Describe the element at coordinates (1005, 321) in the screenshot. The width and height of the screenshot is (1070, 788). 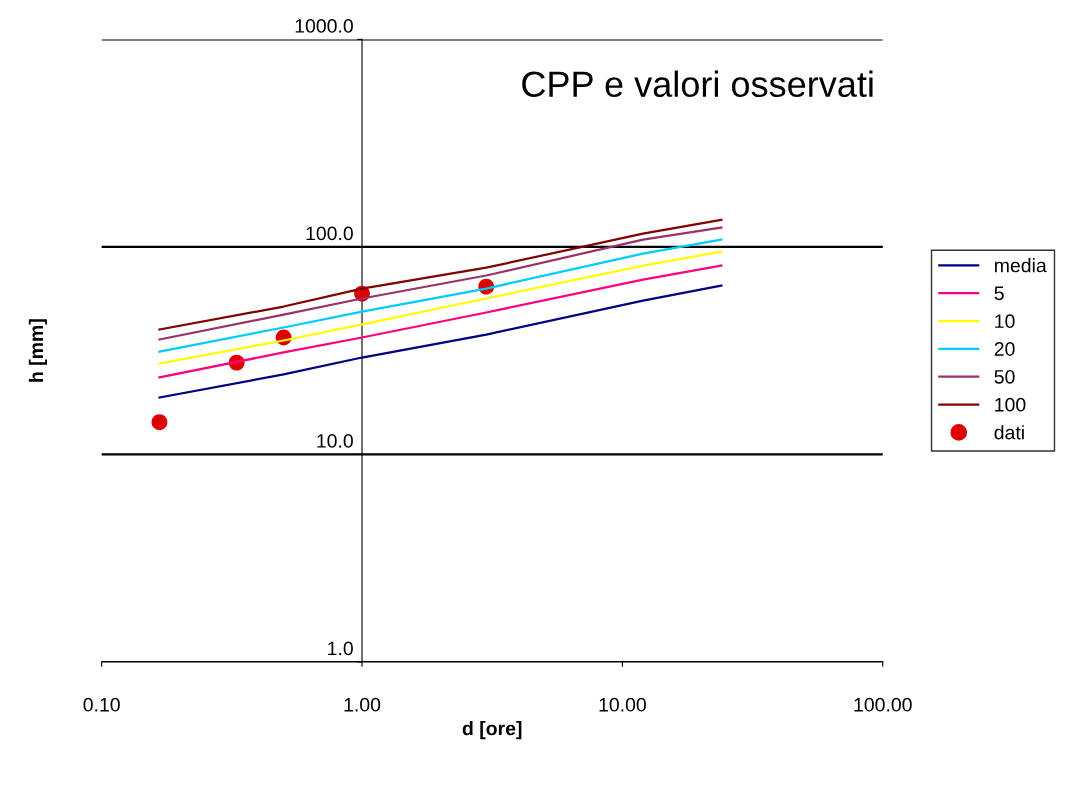
I see `legend-label: 10` at that location.